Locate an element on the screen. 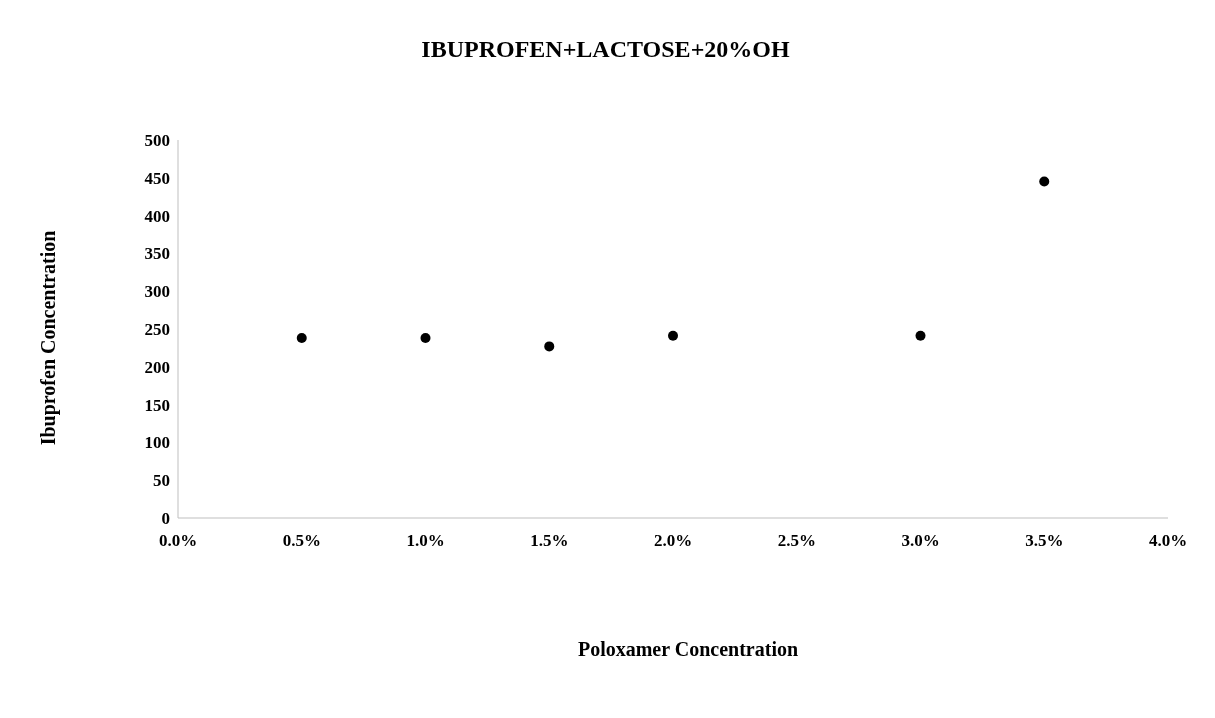 Image resolution: width=1215 pixels, height=718 pixels. x-tick-label: 1.0% is located at coordinates (425, 541).